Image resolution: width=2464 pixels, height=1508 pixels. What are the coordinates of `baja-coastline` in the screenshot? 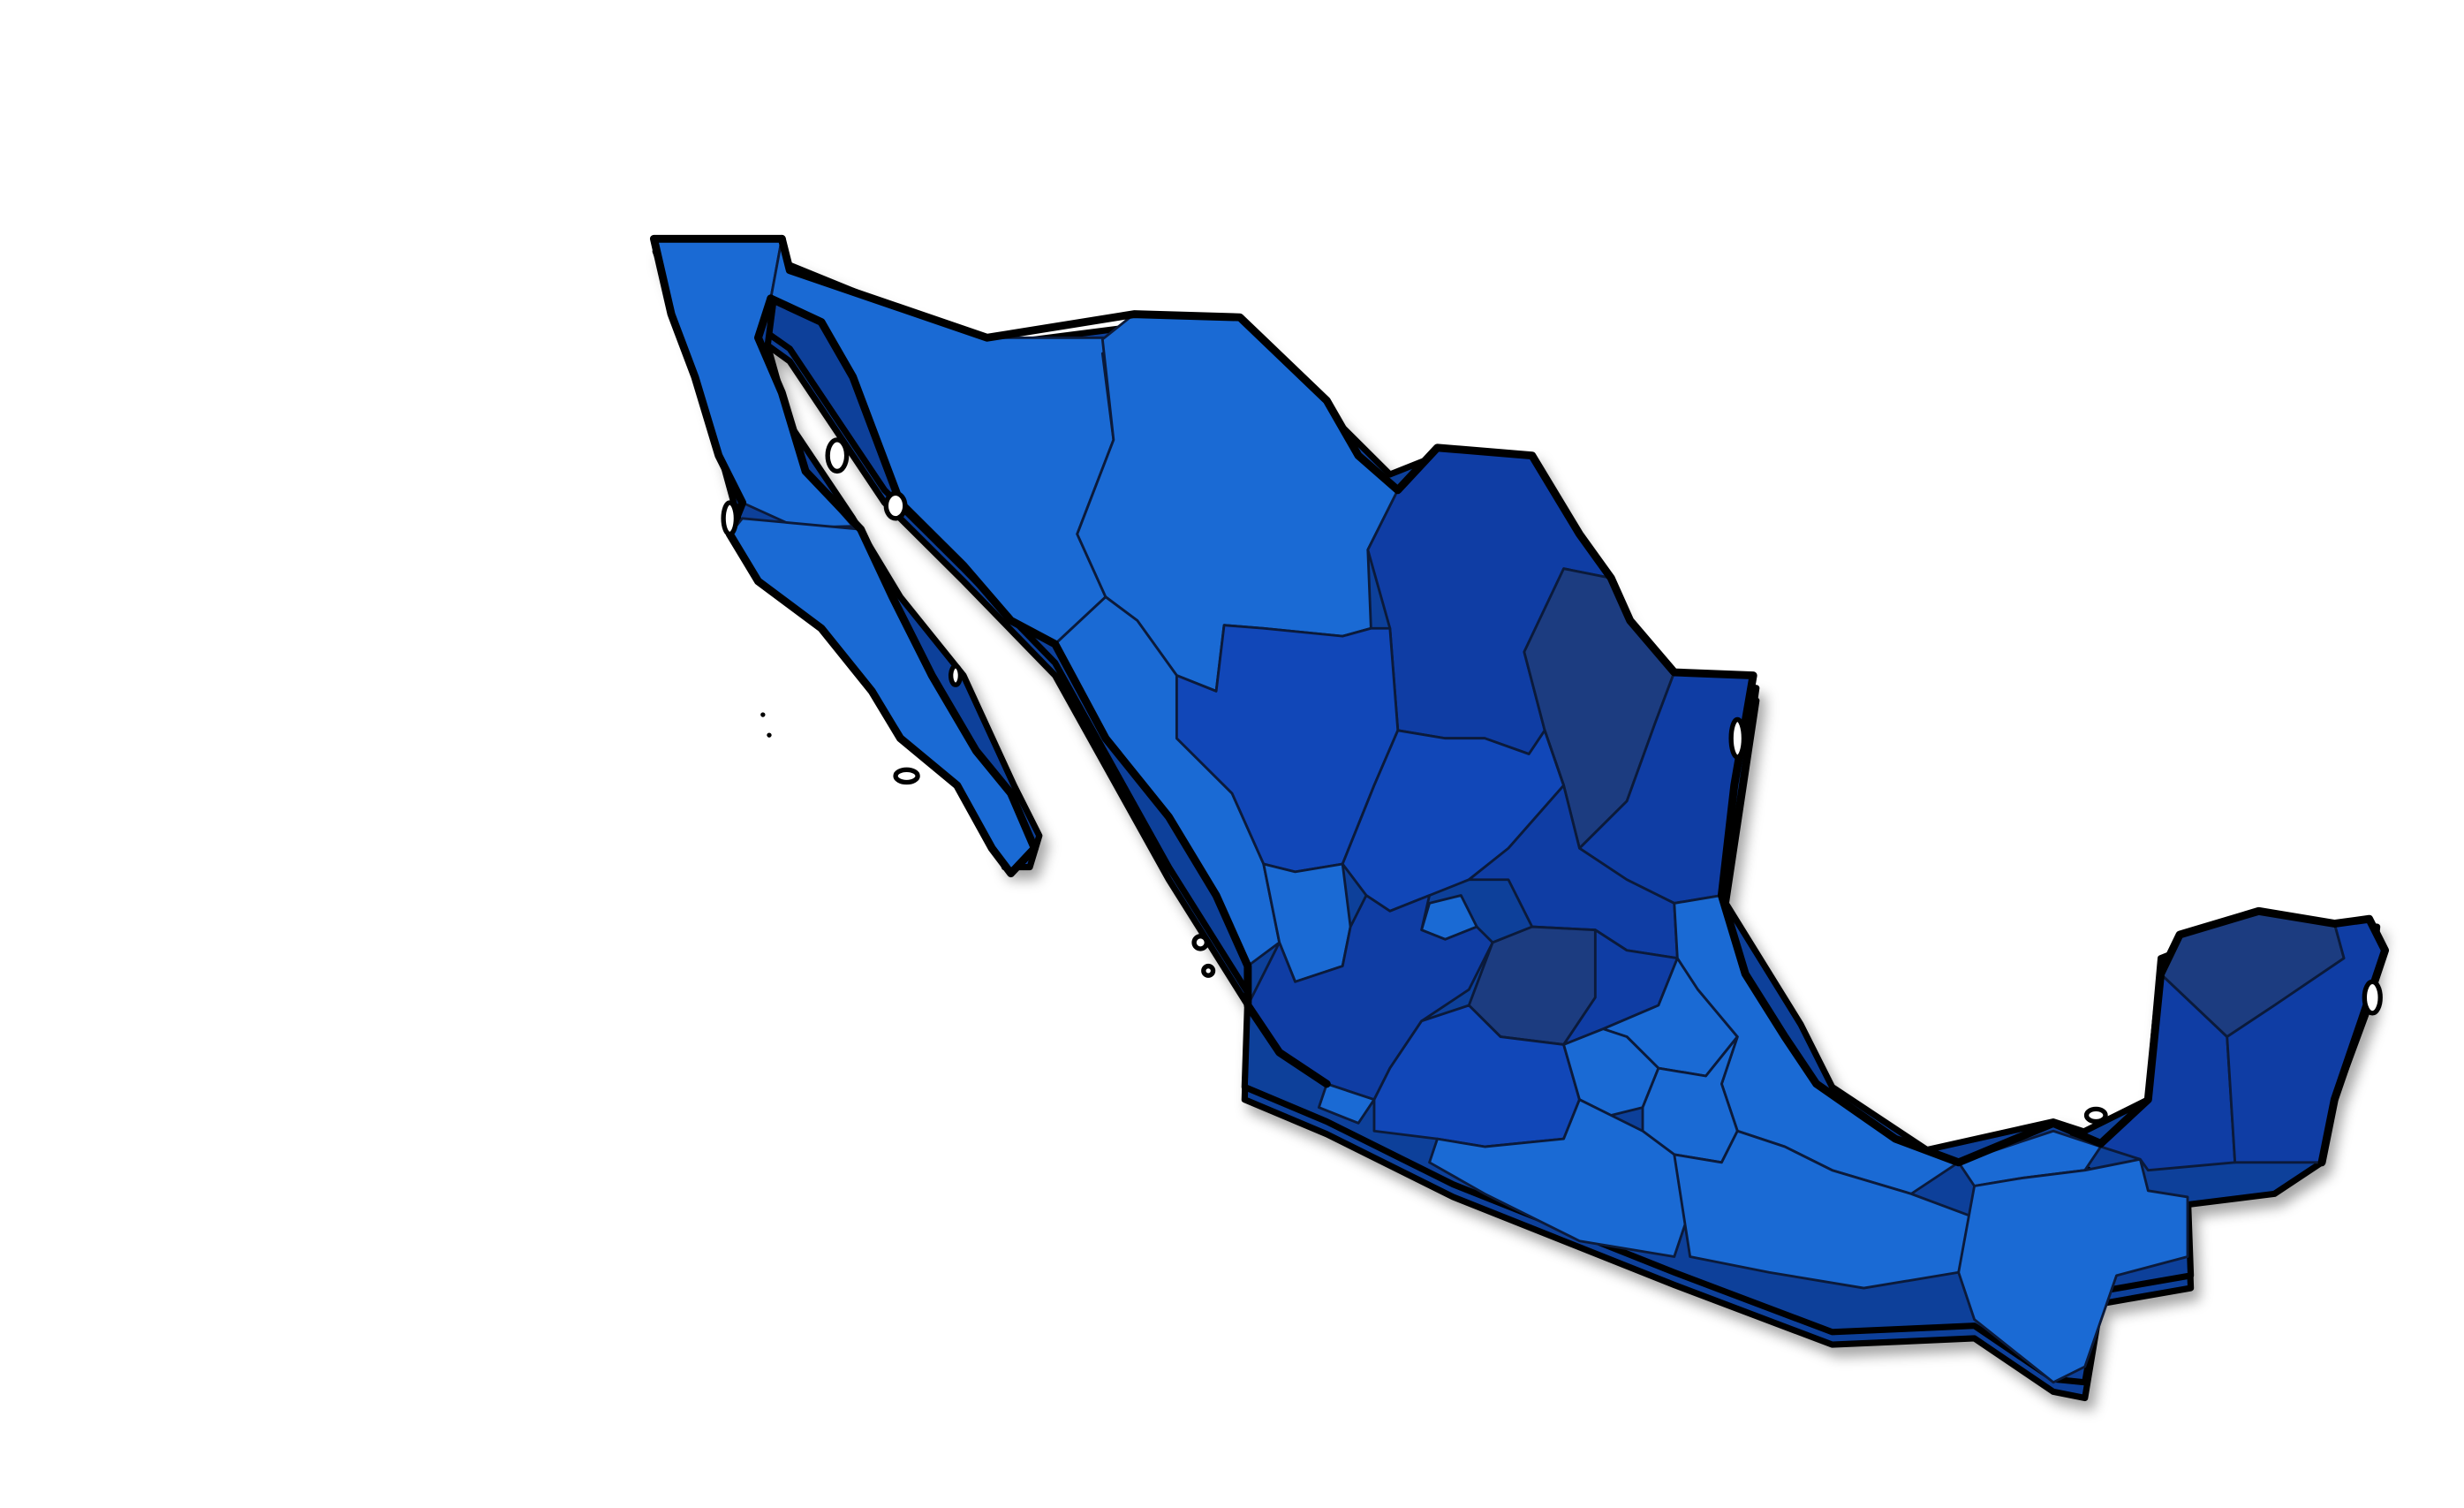 It's located at (844, 556).